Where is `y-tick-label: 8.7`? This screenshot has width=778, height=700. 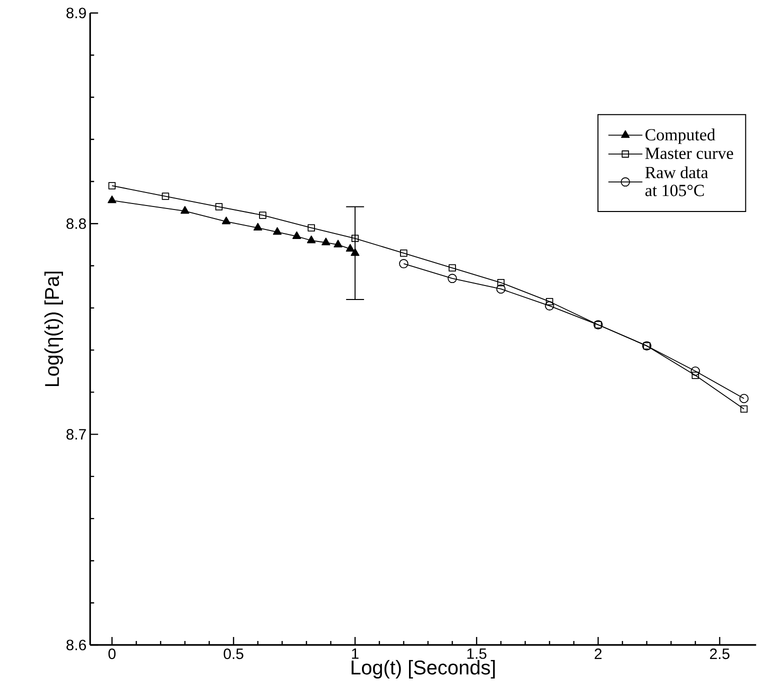 y-tick-label: 8.7 is located at coordinates (76, 434).